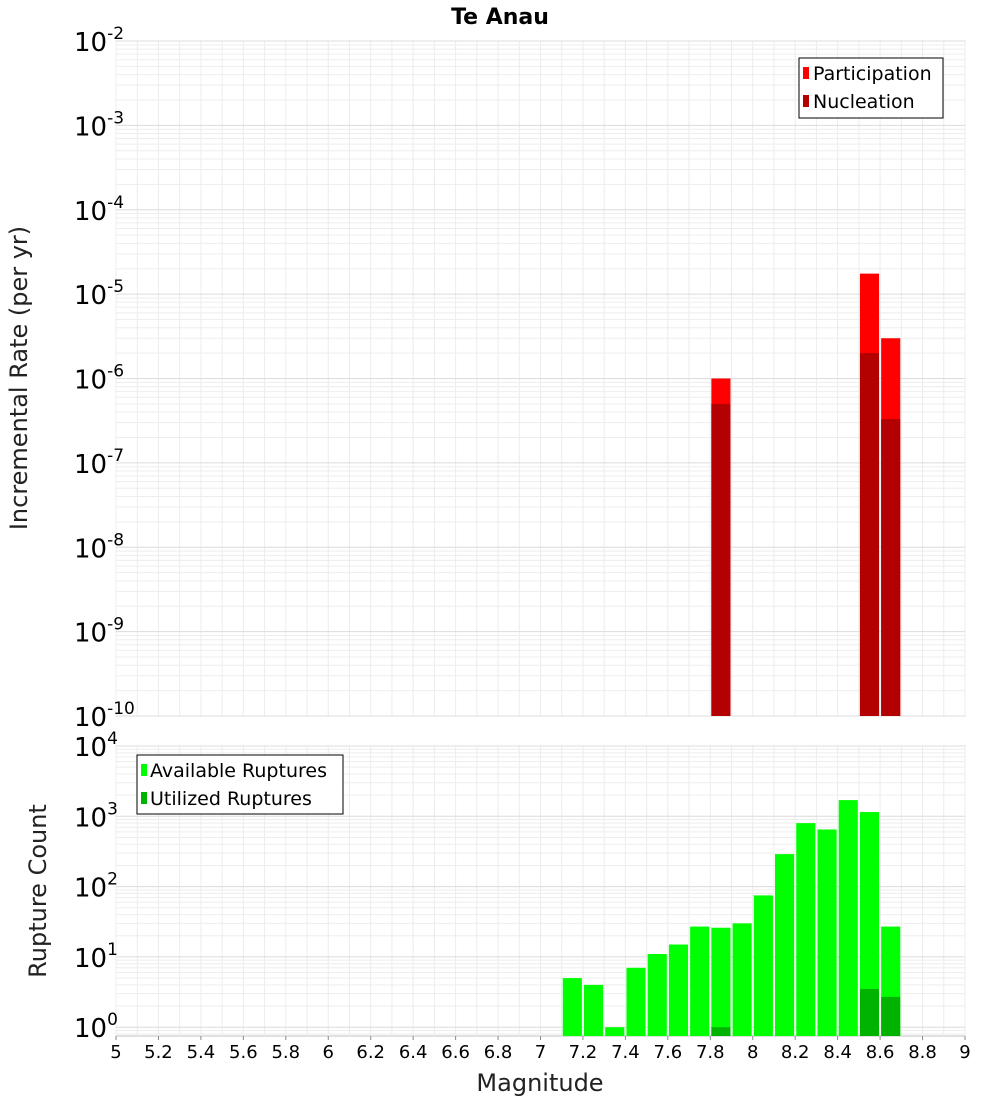 This screenshot has height=1100, width=1000. I want to click on y-tick-label: 10⁻³, so click(99, 125).